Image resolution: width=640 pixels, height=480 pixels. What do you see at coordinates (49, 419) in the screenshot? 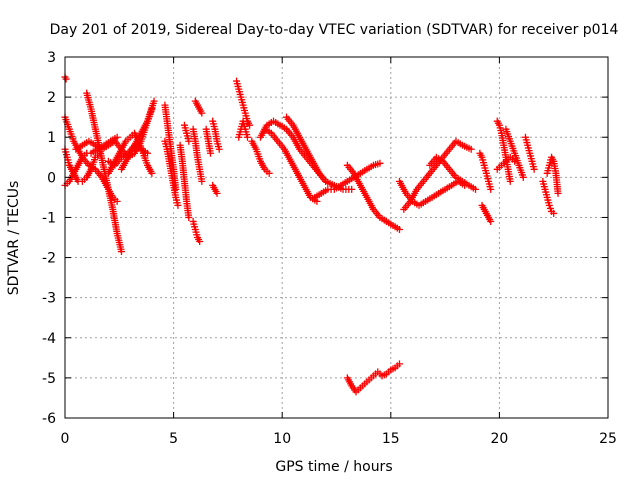
I see `y-tick-label: -6` at bounding box center [49, 419].